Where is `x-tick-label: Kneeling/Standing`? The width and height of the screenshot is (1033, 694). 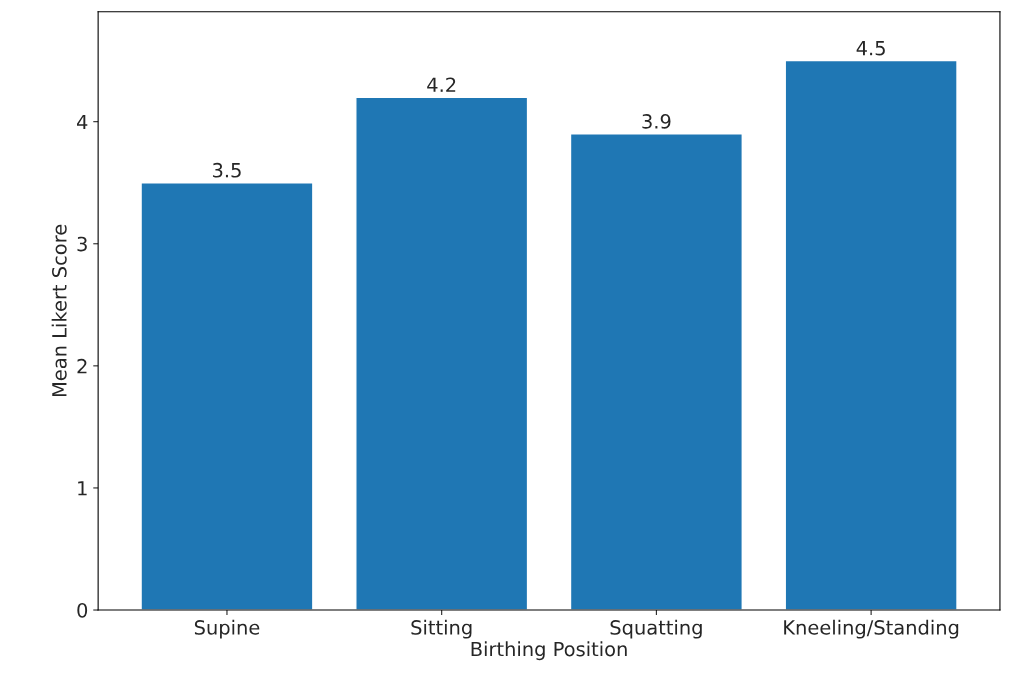 x-tick-label: Kneeling/Standing is located at coordinates (871, 629).